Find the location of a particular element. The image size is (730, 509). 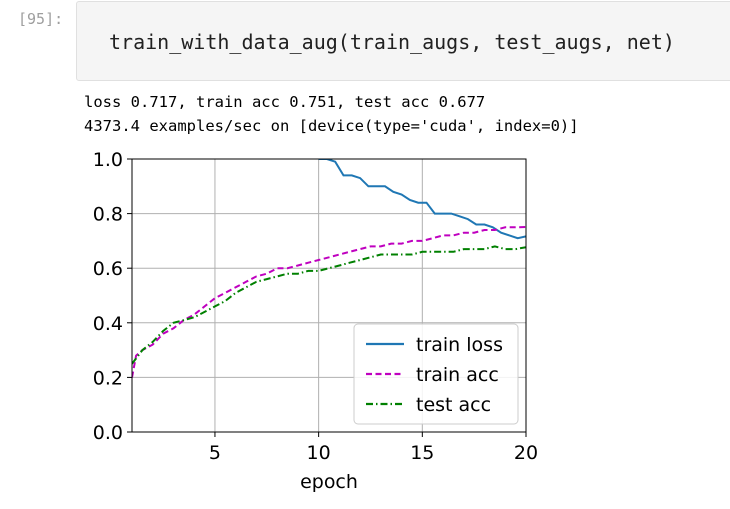

legend-box is located at coordinates (436, 374).